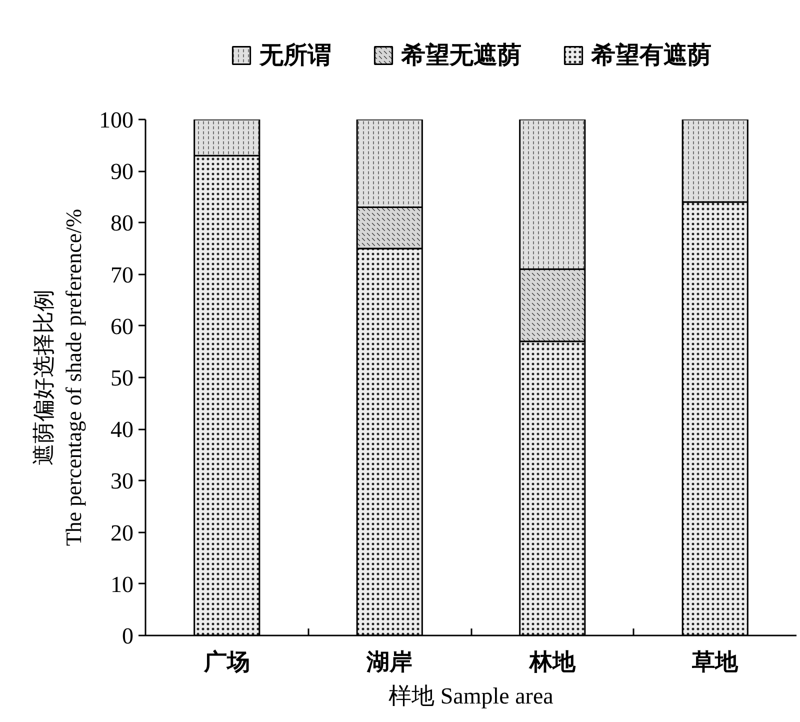 This screenshot has height=722, width=800. Describe the element at coordinates (652, 56) in the screenshot. I see `legend-label: 希望有遮荫` at that location.